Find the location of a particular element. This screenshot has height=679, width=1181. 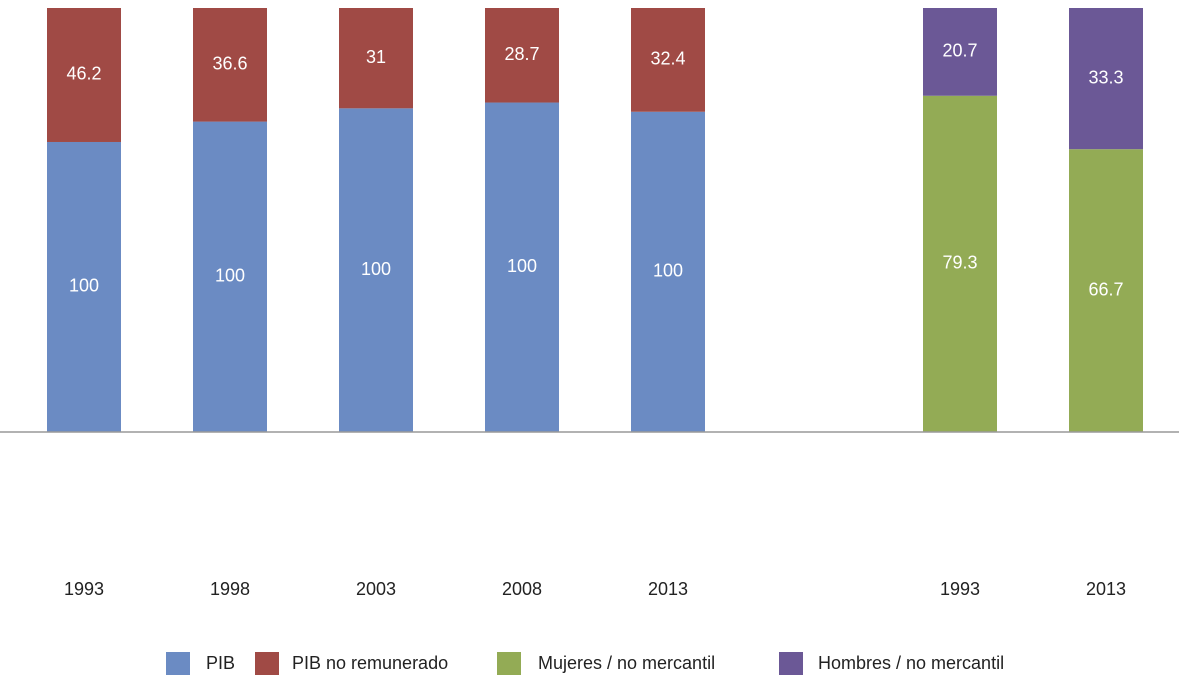

data-label: 31 is located at coordinates (376, 57).